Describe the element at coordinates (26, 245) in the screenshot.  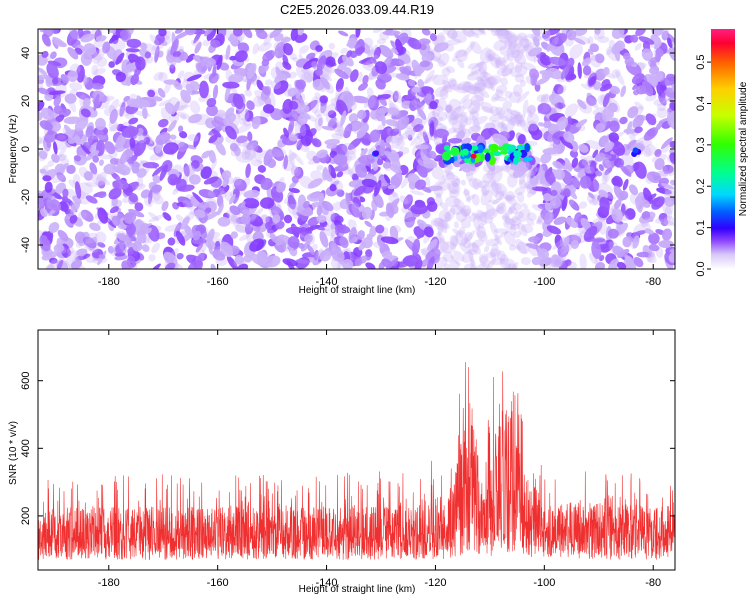
I see `y-tick-label: -40` at that location.